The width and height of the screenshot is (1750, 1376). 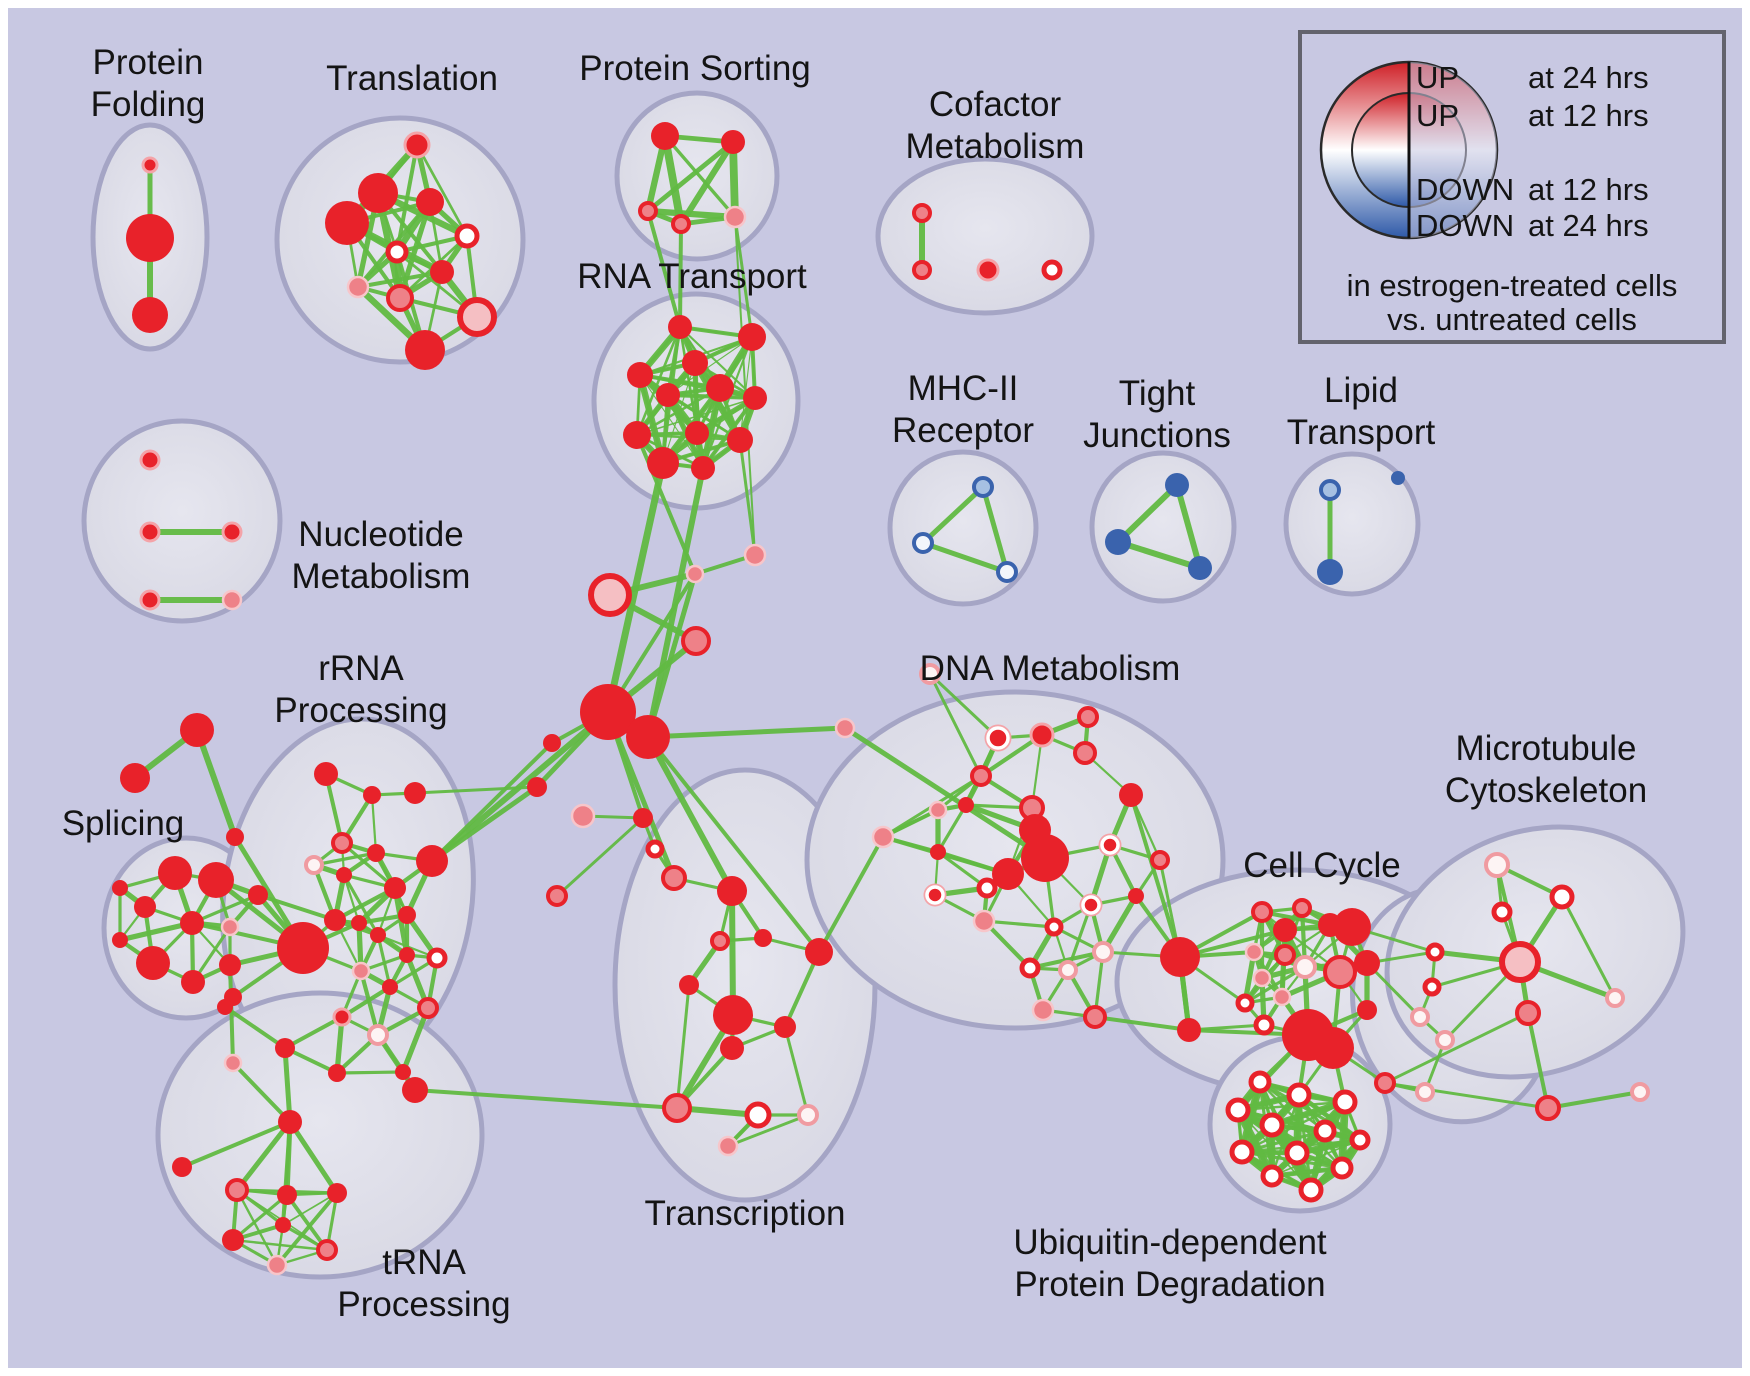 What do you see at coordinates (1030, 968) in the screenshot?
I see `node-d22` at bounding box center [1030, 968].